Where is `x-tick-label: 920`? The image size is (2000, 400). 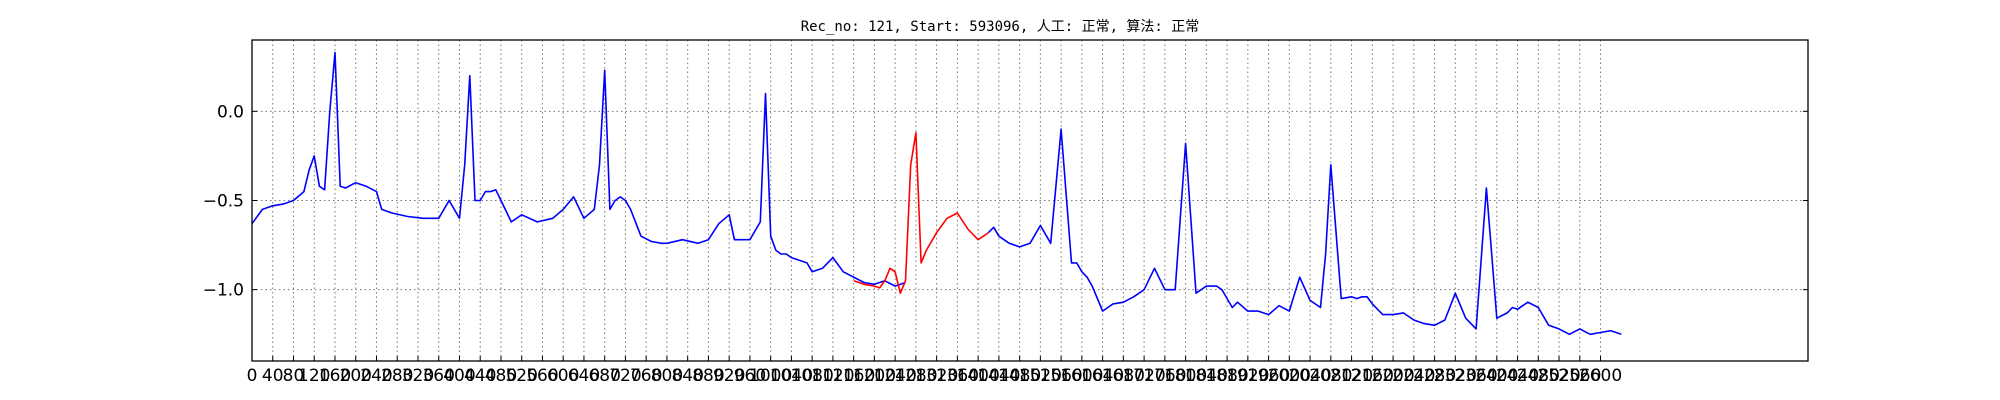
x-tick-label: 920 is located at coordinates (729, 376).